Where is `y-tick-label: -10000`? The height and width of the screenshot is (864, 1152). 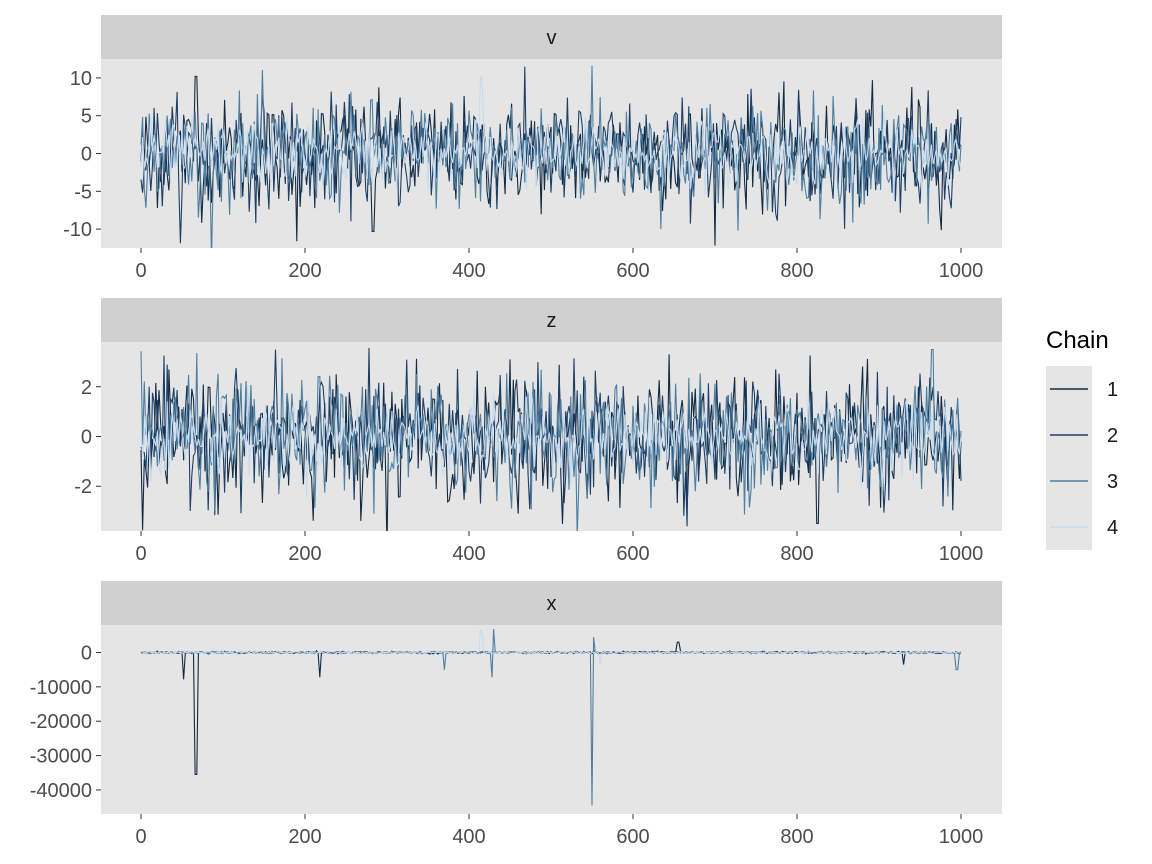 y-tick-label: -10000 is located at coordinates (61, 688).